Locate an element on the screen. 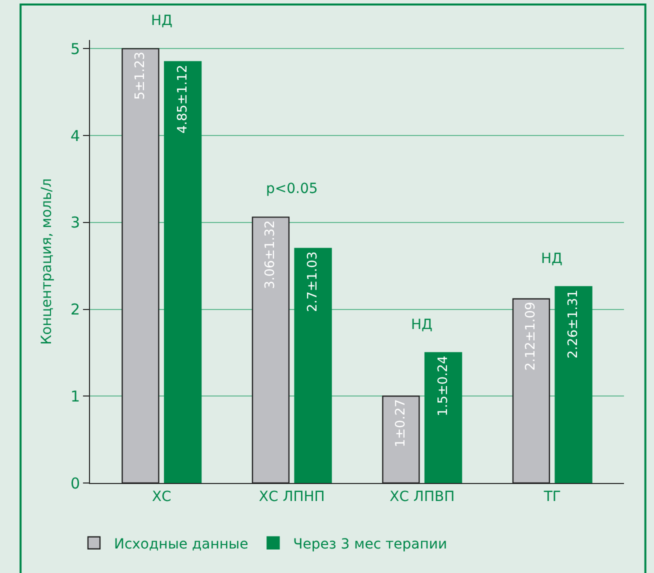 The height and width of the screenshot is (573, 654). y-tick-label: 3 is located at coordinates (75, 223).